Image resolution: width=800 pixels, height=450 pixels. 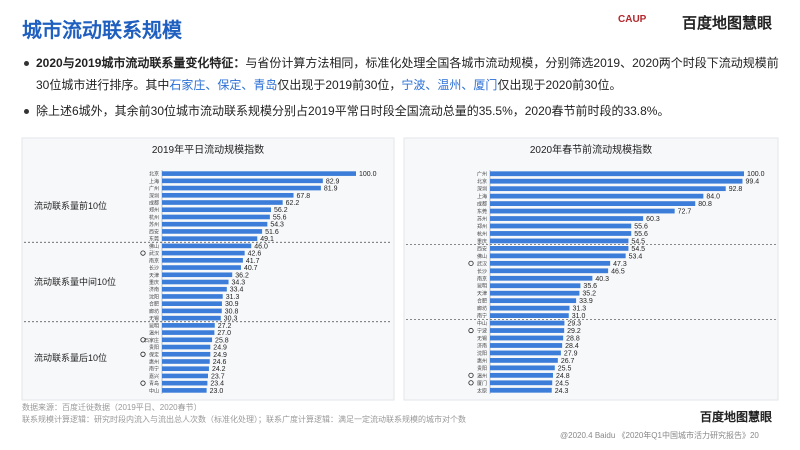 I want to click on value-label: 81.9, so click(x=331, y=189).